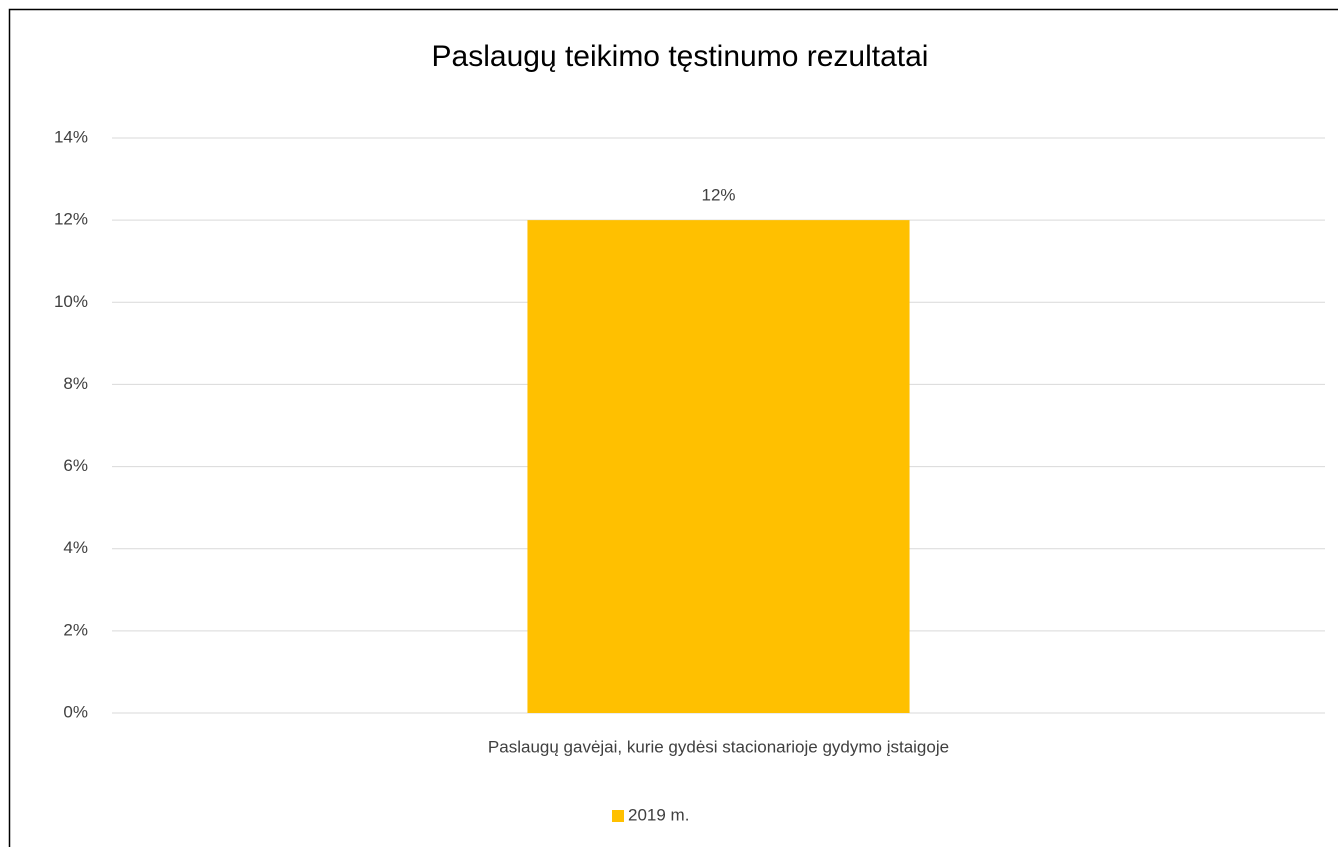 This screenshot has height=847, width=1338. What do you see at coordinates (71, 136) in the screenshot?
I see `y-tick-label: 14%` at bounding box center [71, 136].